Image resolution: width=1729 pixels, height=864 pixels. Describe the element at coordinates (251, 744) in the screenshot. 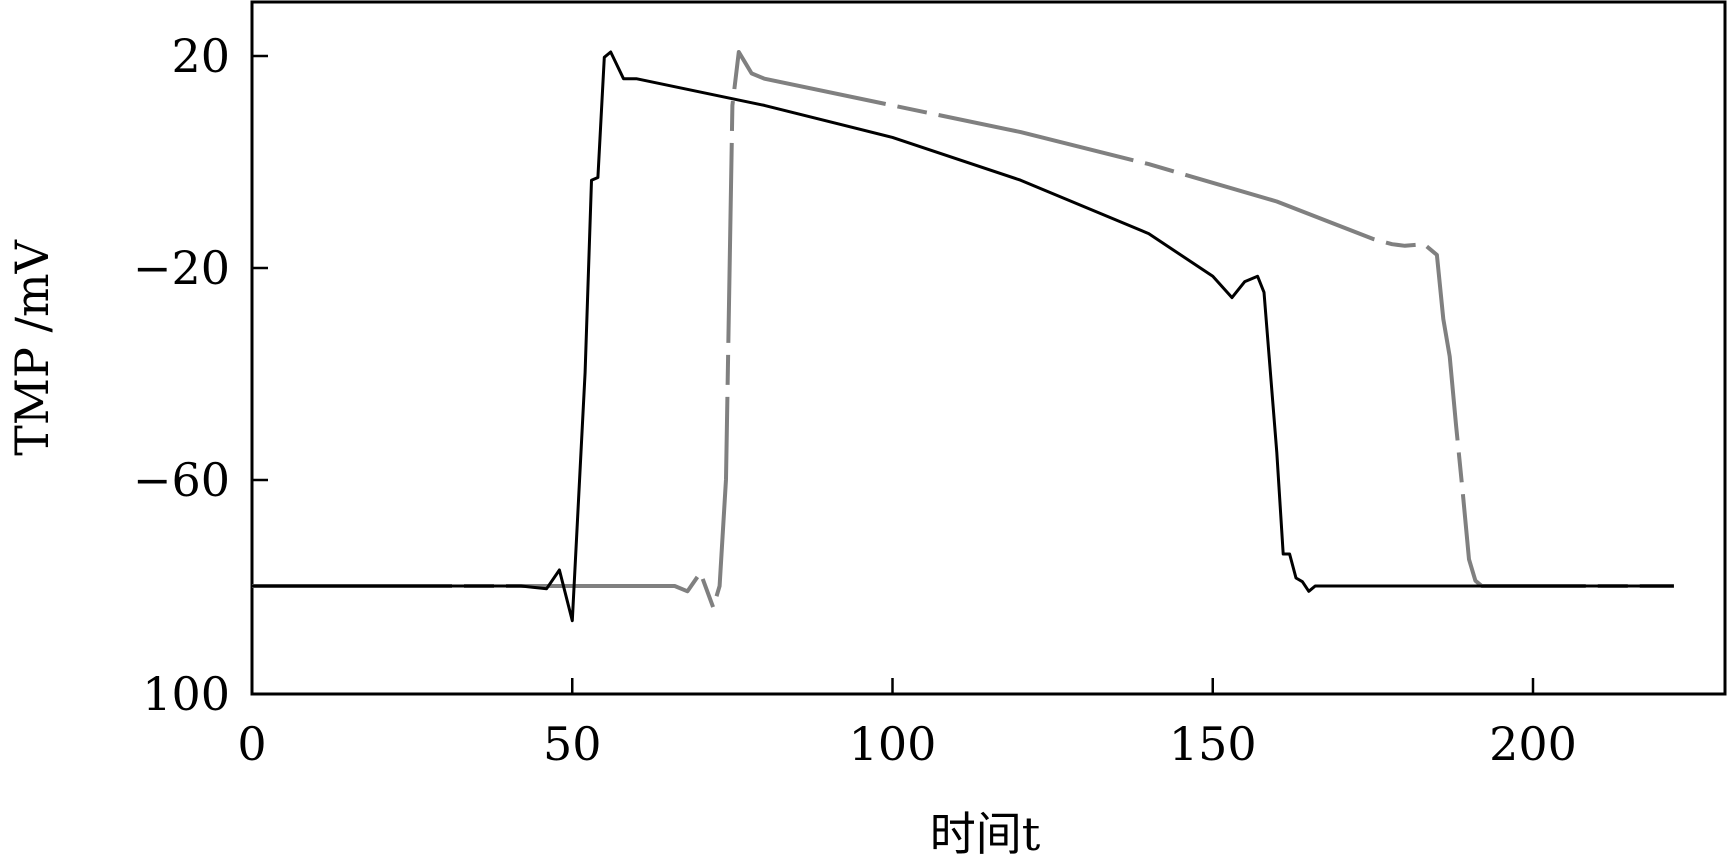

I see `x-tick-label: 0` at that location.